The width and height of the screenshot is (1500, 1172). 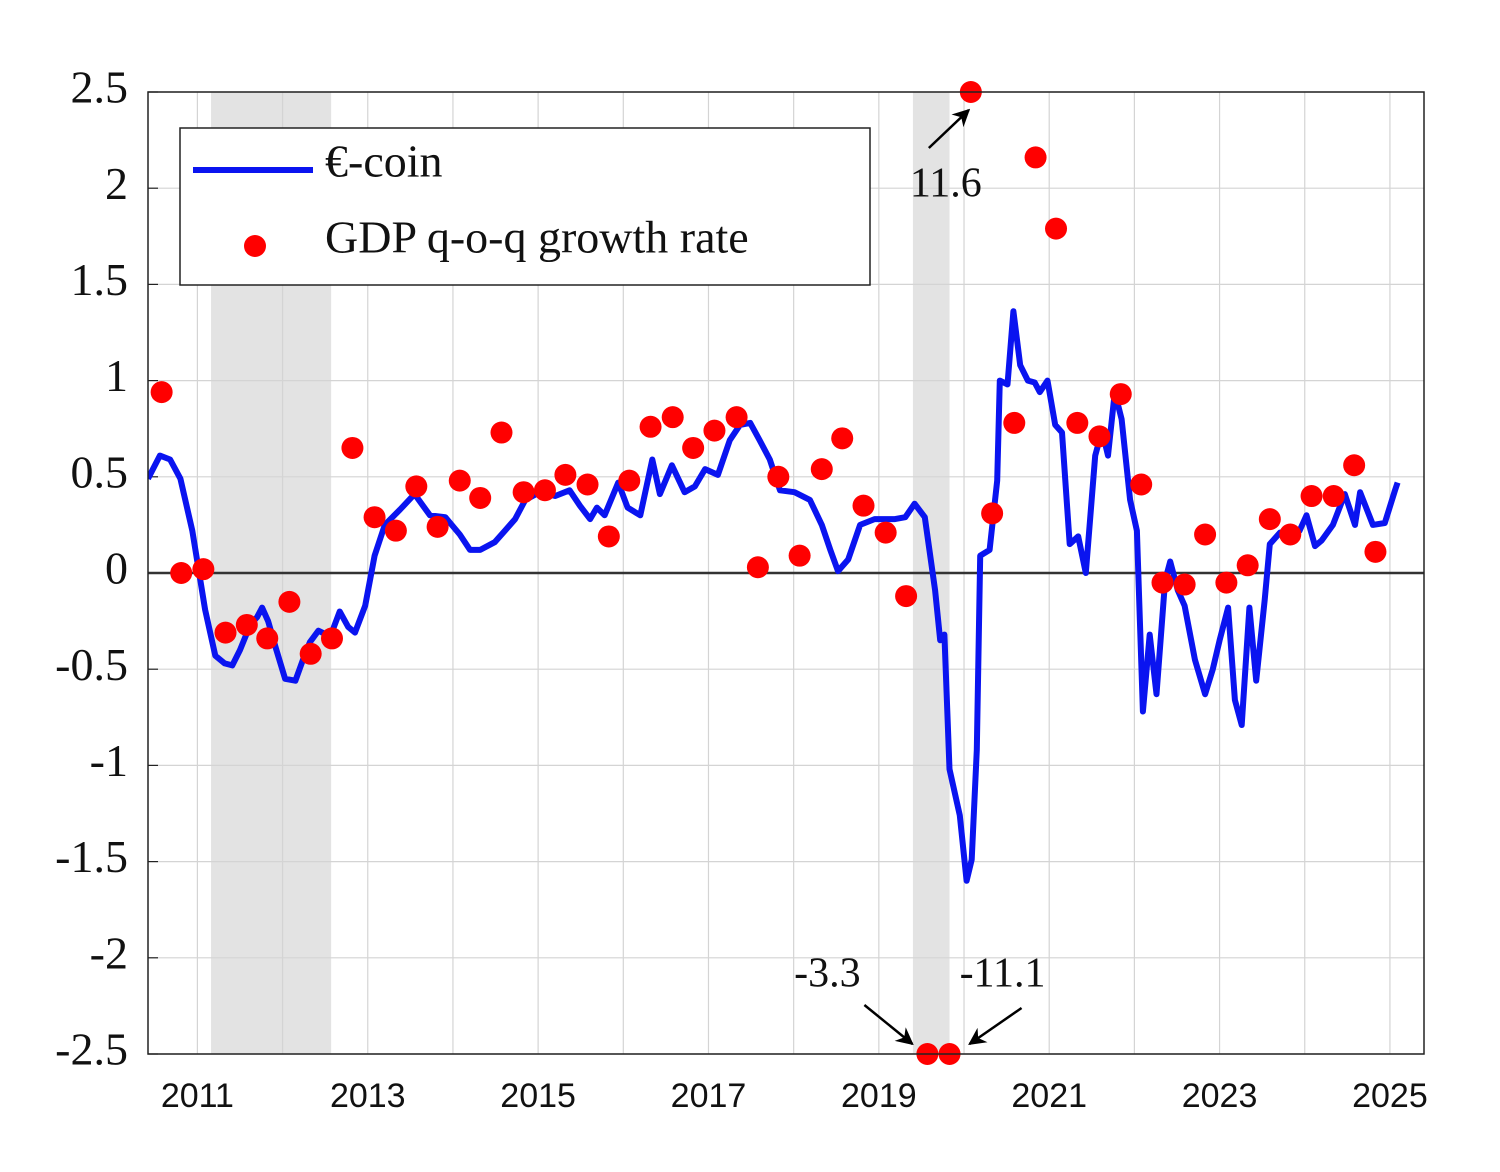 What do you see at coordinates (197, 1096) in the screenshot?
I see `x-tick-label: 2011` at bounding box center [197, 1096].